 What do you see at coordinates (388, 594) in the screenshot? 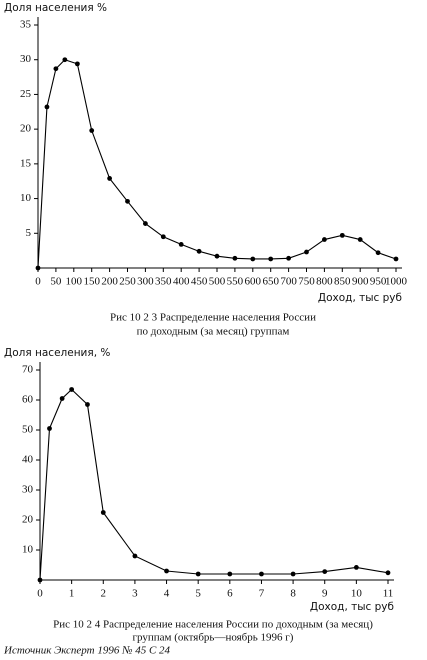
I see `x-tick-label: 11` at bounding box center [388, 594].